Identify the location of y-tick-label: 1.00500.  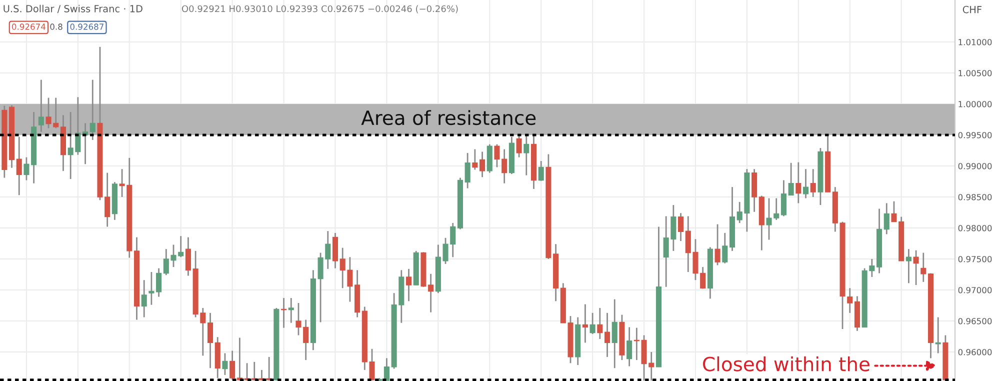
(975, 73).